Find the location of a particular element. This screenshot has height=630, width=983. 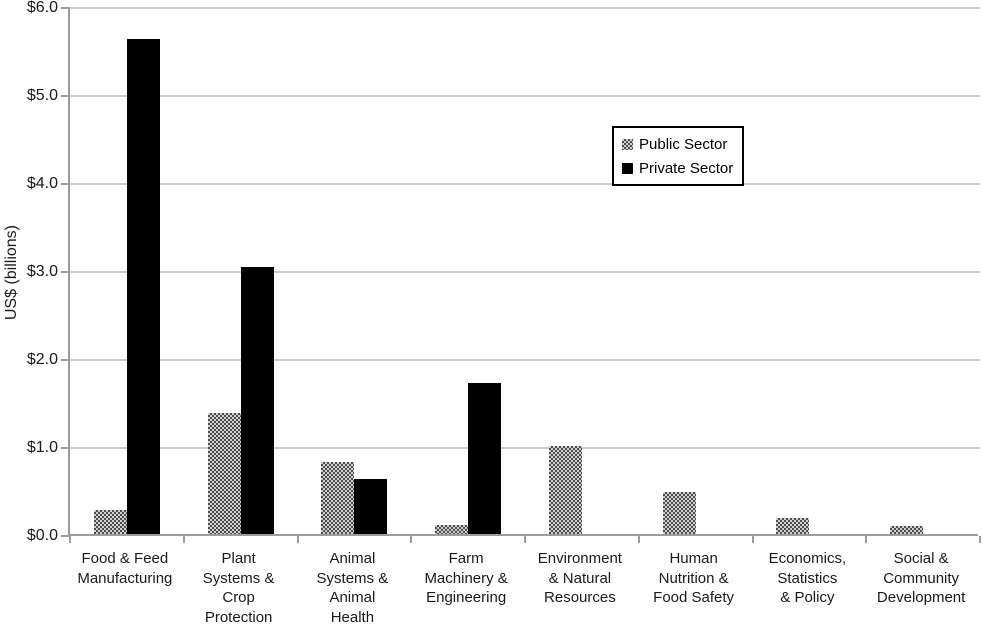

x-axis-category-label: Farm Machinery & Engineering is located at coordinates (466, 578).